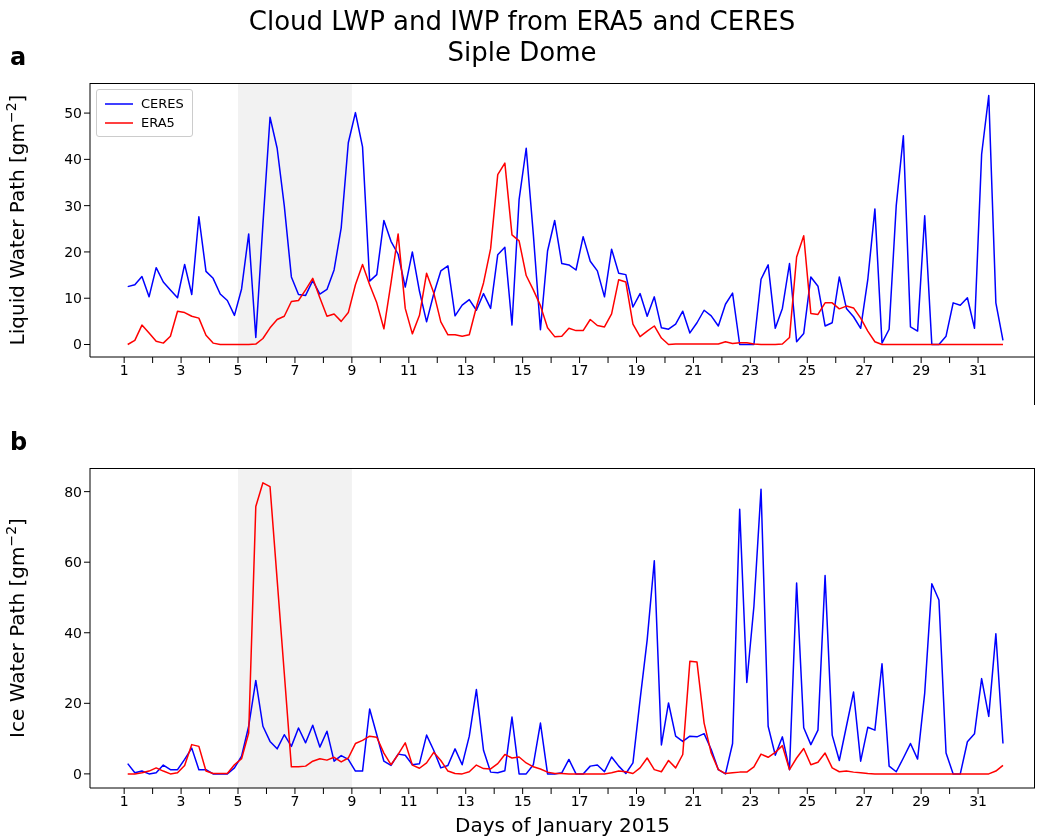 The width and height of the screenshot is (1044, 839). What do you see at coordinates (522, 21) in the screenshot?
I see `chart-title: Cloud LWP and IWP from ERA5 and CERES` at bounding box center [522, 21].